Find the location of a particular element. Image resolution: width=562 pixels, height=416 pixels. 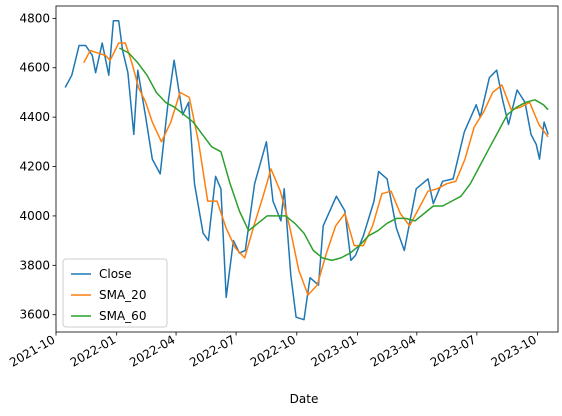

legend-label: SMA_20 is located at coordinates (122, 295).